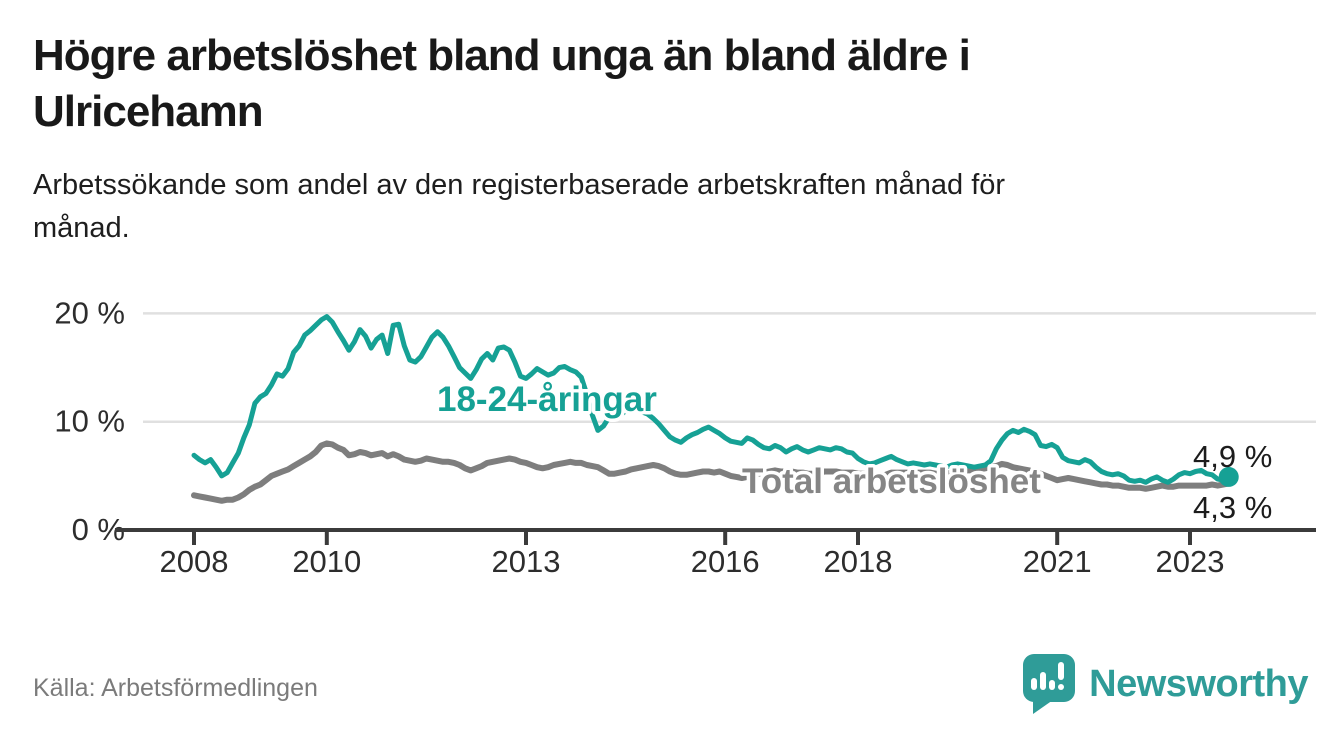 This screenshot has height=734, width=1340. I want to click on source-note: Källa: Arbetsförmedlingen, so click(175, 688).